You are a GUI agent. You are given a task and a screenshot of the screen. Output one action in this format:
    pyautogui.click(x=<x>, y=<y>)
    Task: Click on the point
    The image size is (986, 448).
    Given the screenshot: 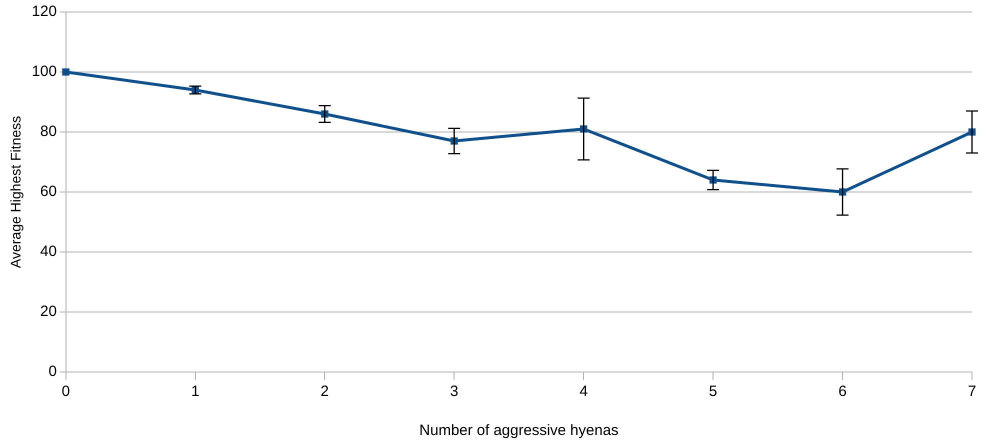 What is the action you would take?
    pyautogui.click(x=66, y=72)
    